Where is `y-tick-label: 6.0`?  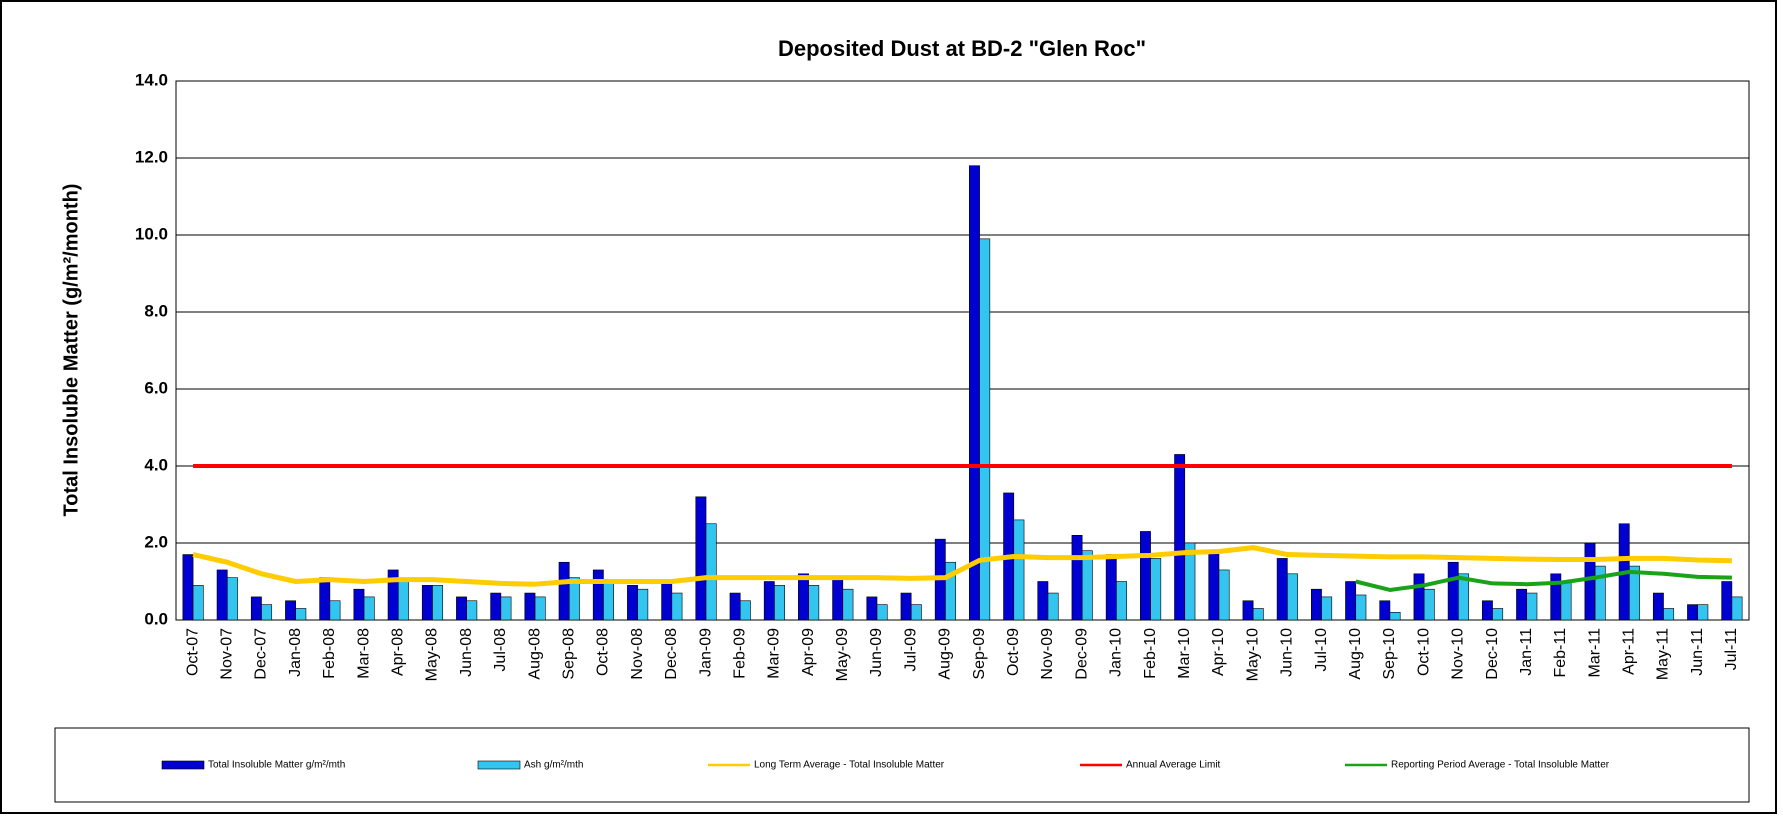
y-tick-label: 6.0 is located at coordinates (156, 387).